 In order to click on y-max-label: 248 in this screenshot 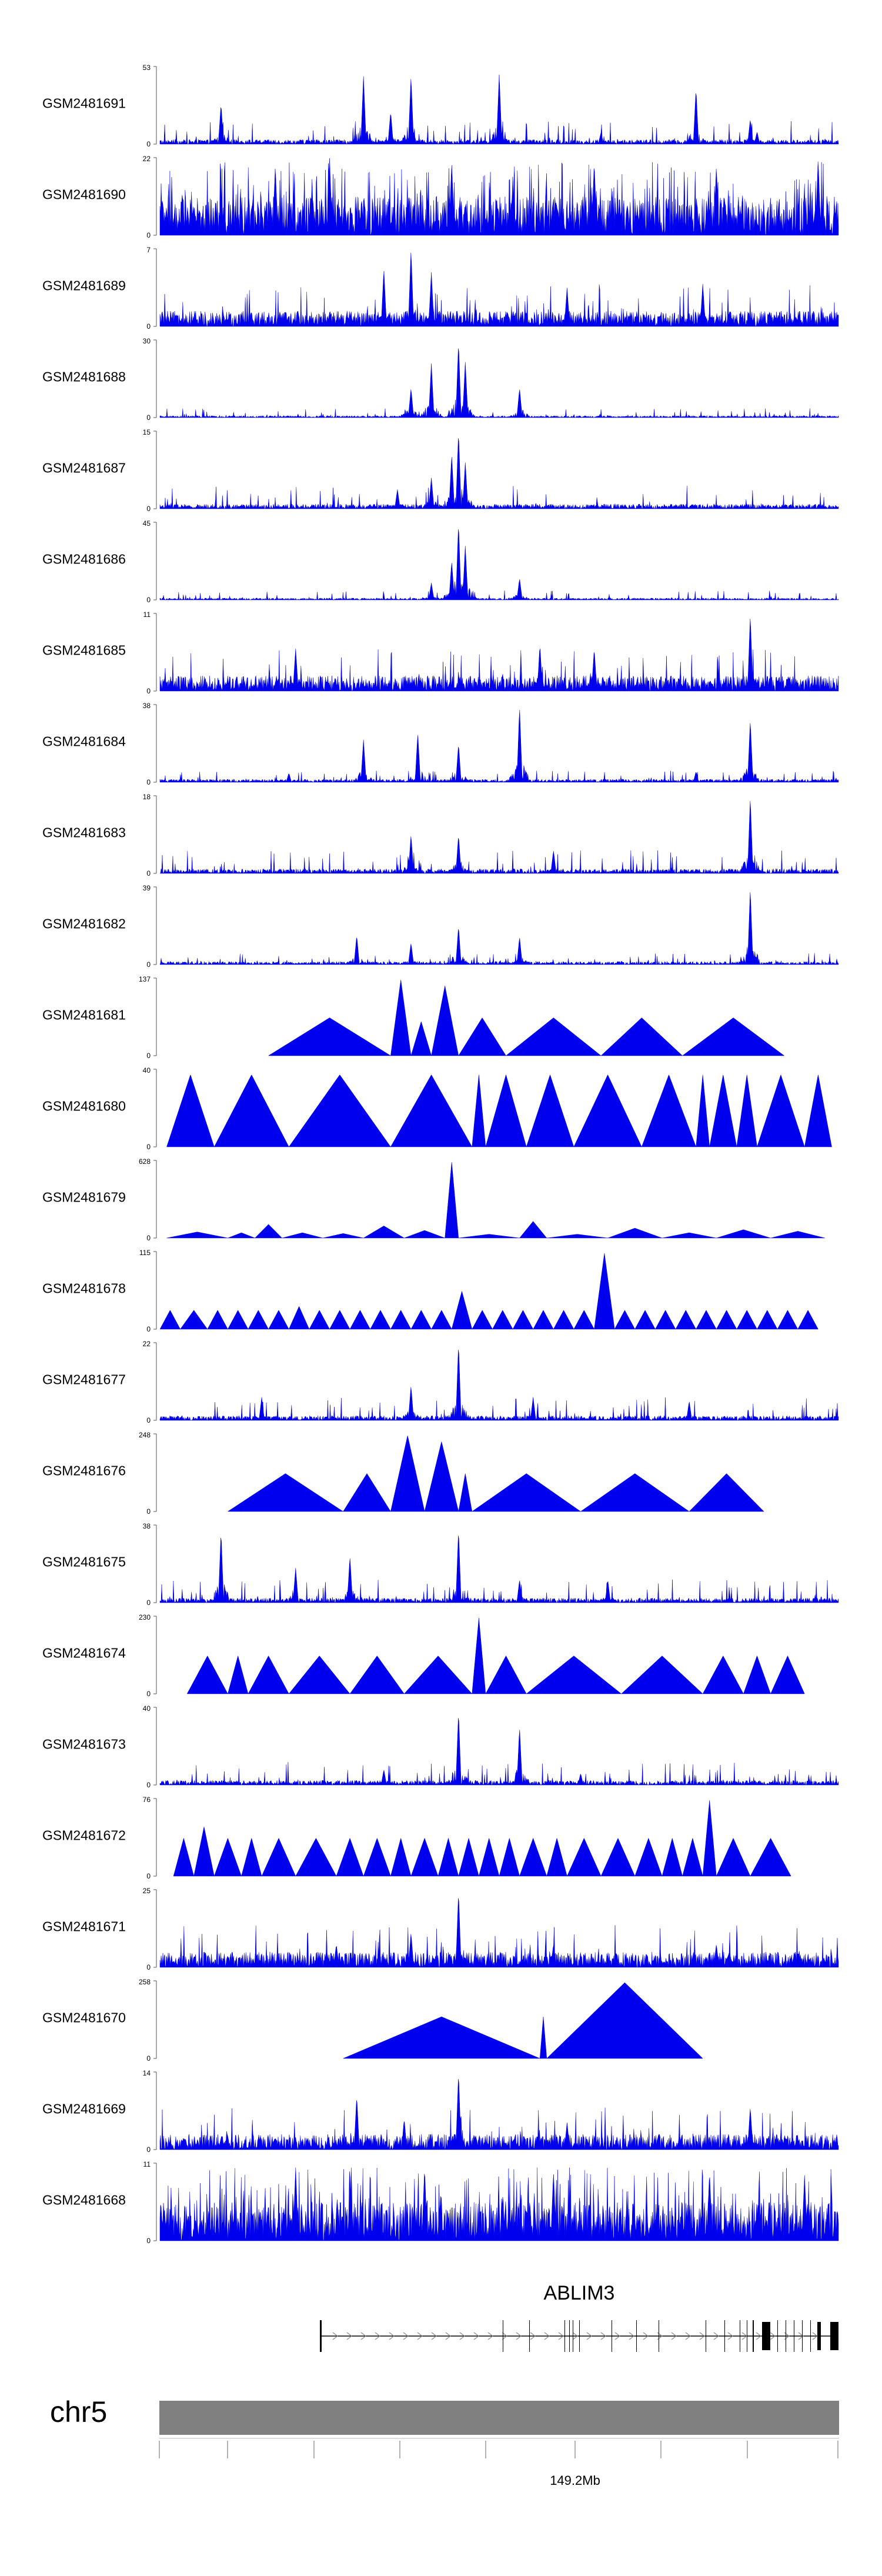, I will do `click(145, 1435)`.